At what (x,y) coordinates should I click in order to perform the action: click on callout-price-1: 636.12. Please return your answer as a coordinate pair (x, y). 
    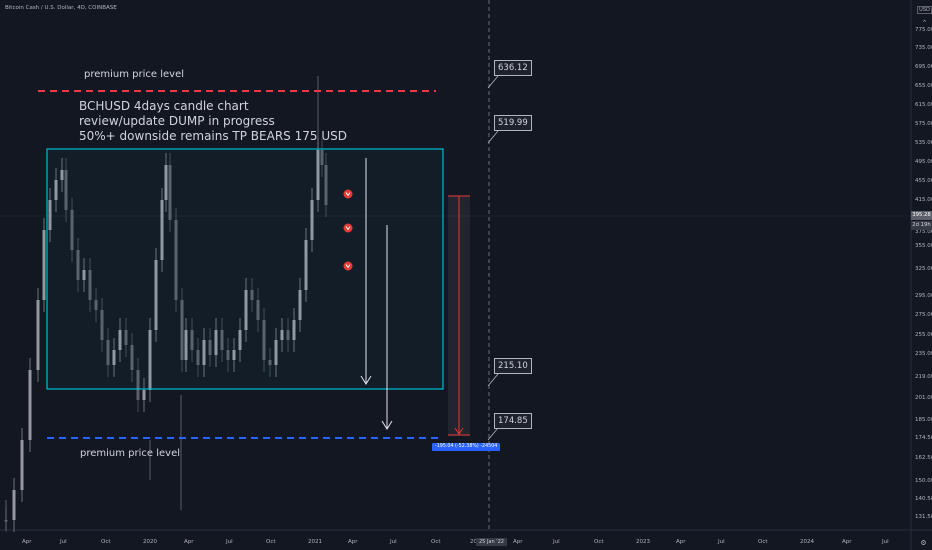
    Looking at the image, I should click on (513, 68).